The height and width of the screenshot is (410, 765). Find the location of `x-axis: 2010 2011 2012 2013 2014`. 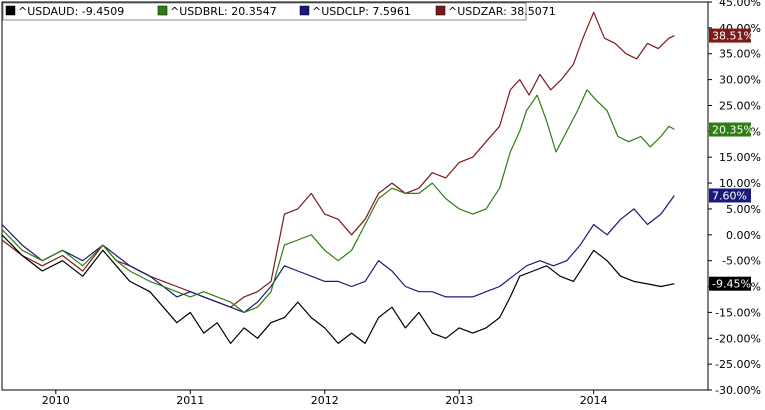

x-axis: 2010 2011 2012 2013 2014 is located at coordinates (325, 398).